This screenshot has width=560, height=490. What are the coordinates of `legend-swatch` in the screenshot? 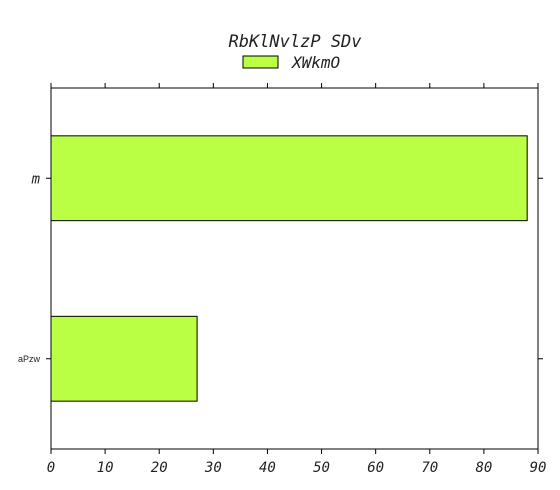 It's located at (260, 62).